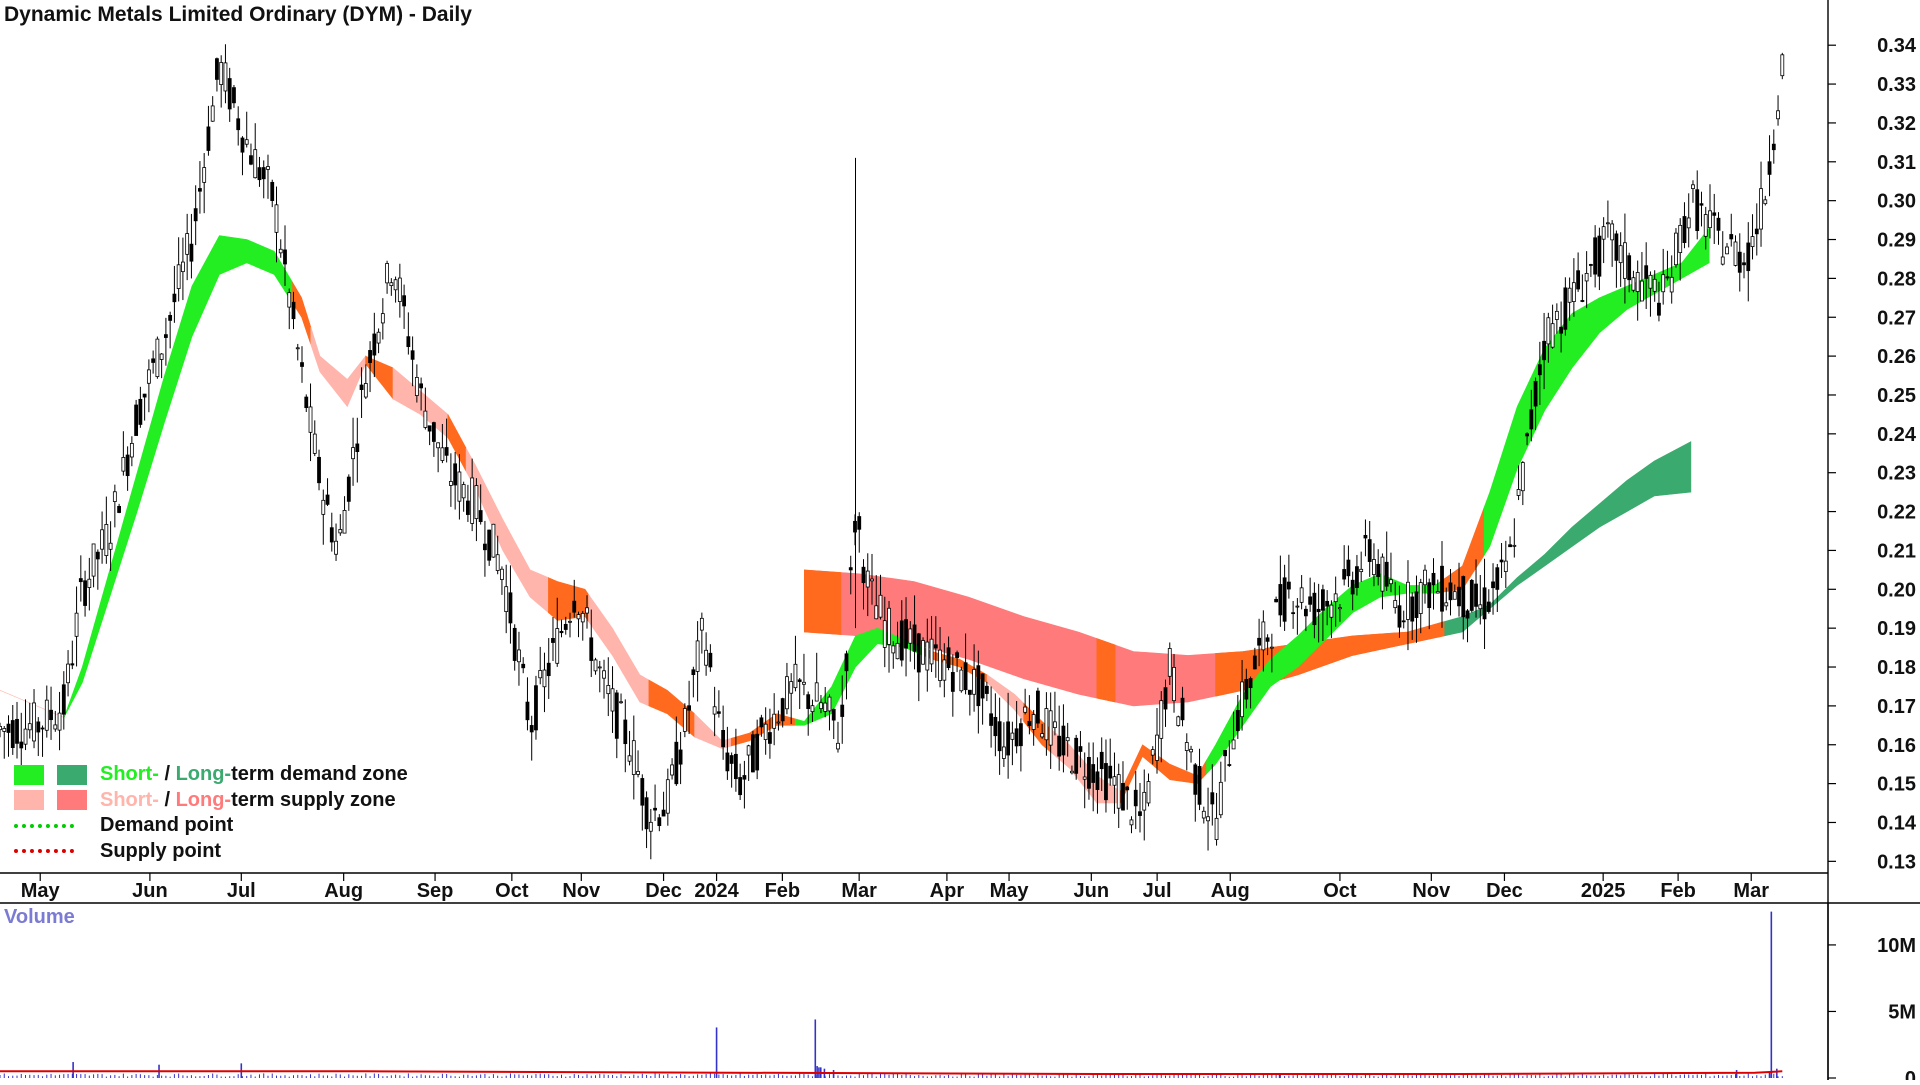 The height and width of the screenshot is (1085, 1920). What do you see at coordinates (167, 774) in the screenshot?
I see `legend-demand-sep: /` at bounding box center [167, 774].